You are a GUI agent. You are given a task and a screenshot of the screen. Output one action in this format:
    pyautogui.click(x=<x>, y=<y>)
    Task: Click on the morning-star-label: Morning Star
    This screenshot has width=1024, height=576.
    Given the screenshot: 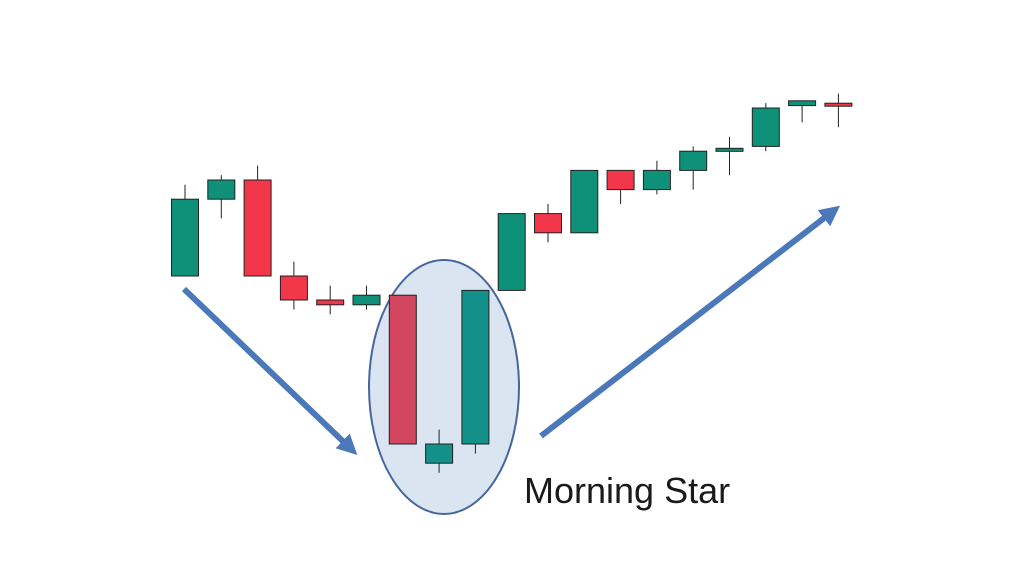 What is the action you would take?
    pyautogui.click(x=627, y=490)
    